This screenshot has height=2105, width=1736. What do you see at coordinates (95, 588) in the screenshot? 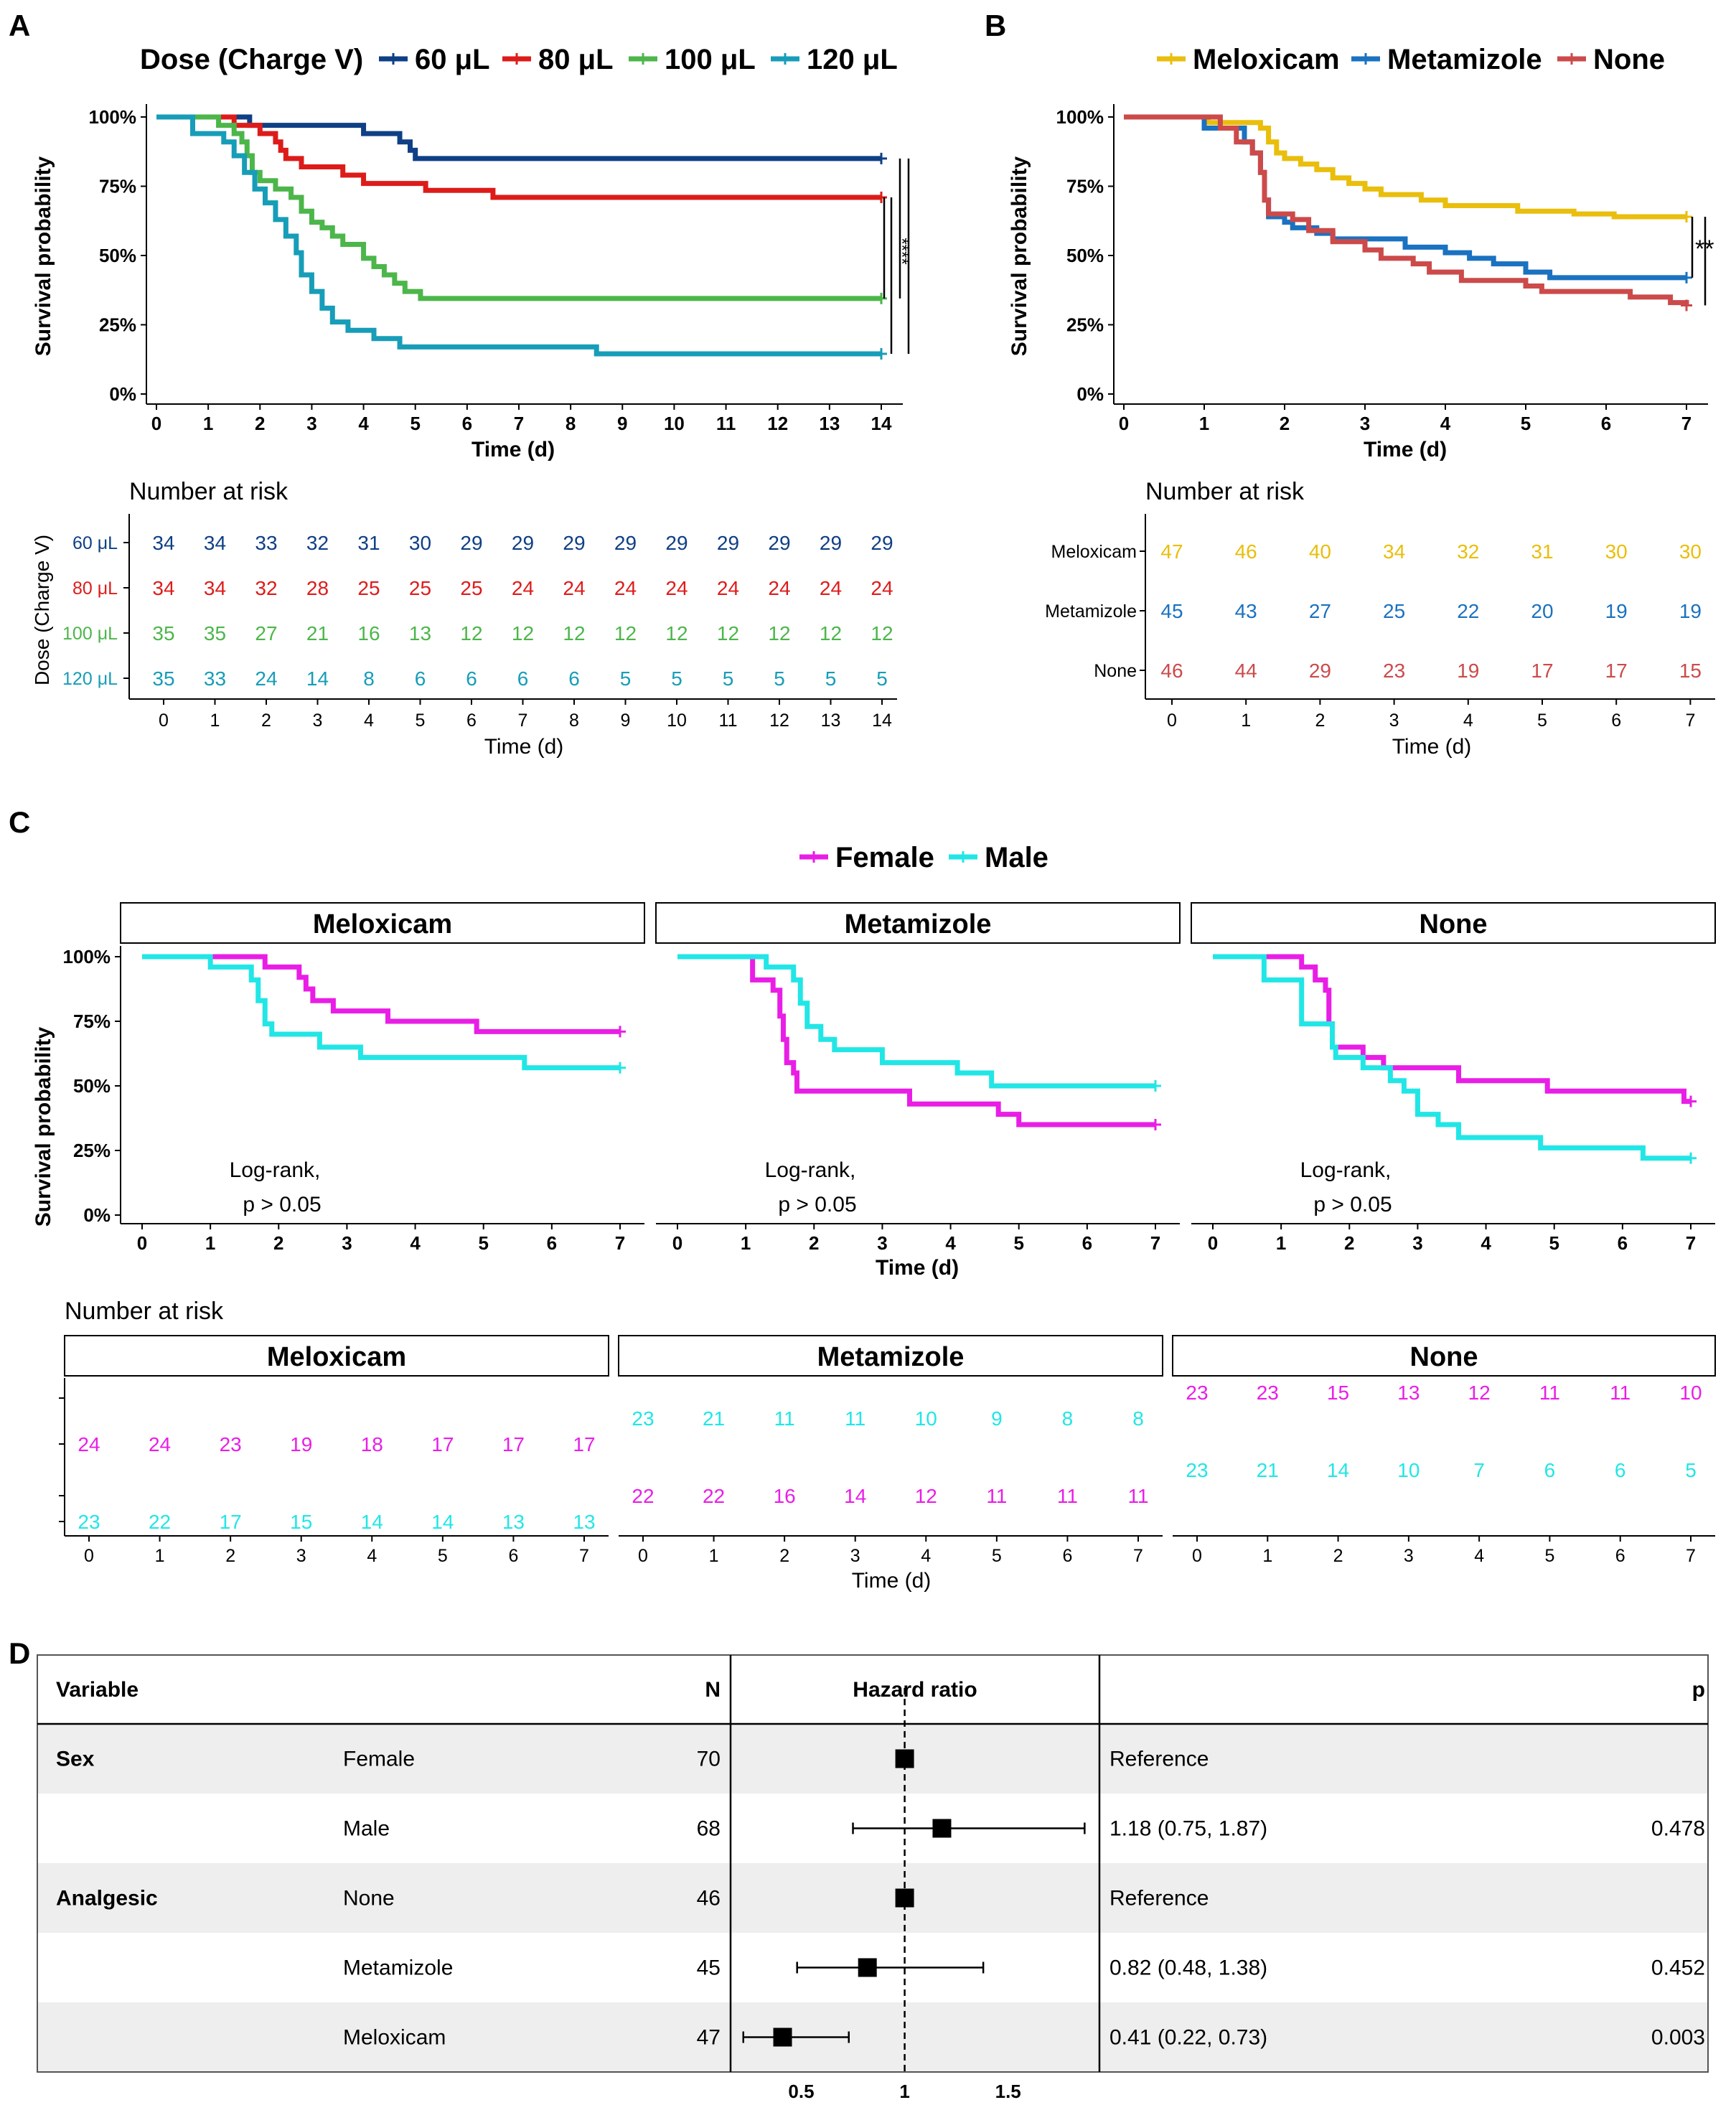
I see `risk-row-label: 80 μL` at bounding box center [95, 588].